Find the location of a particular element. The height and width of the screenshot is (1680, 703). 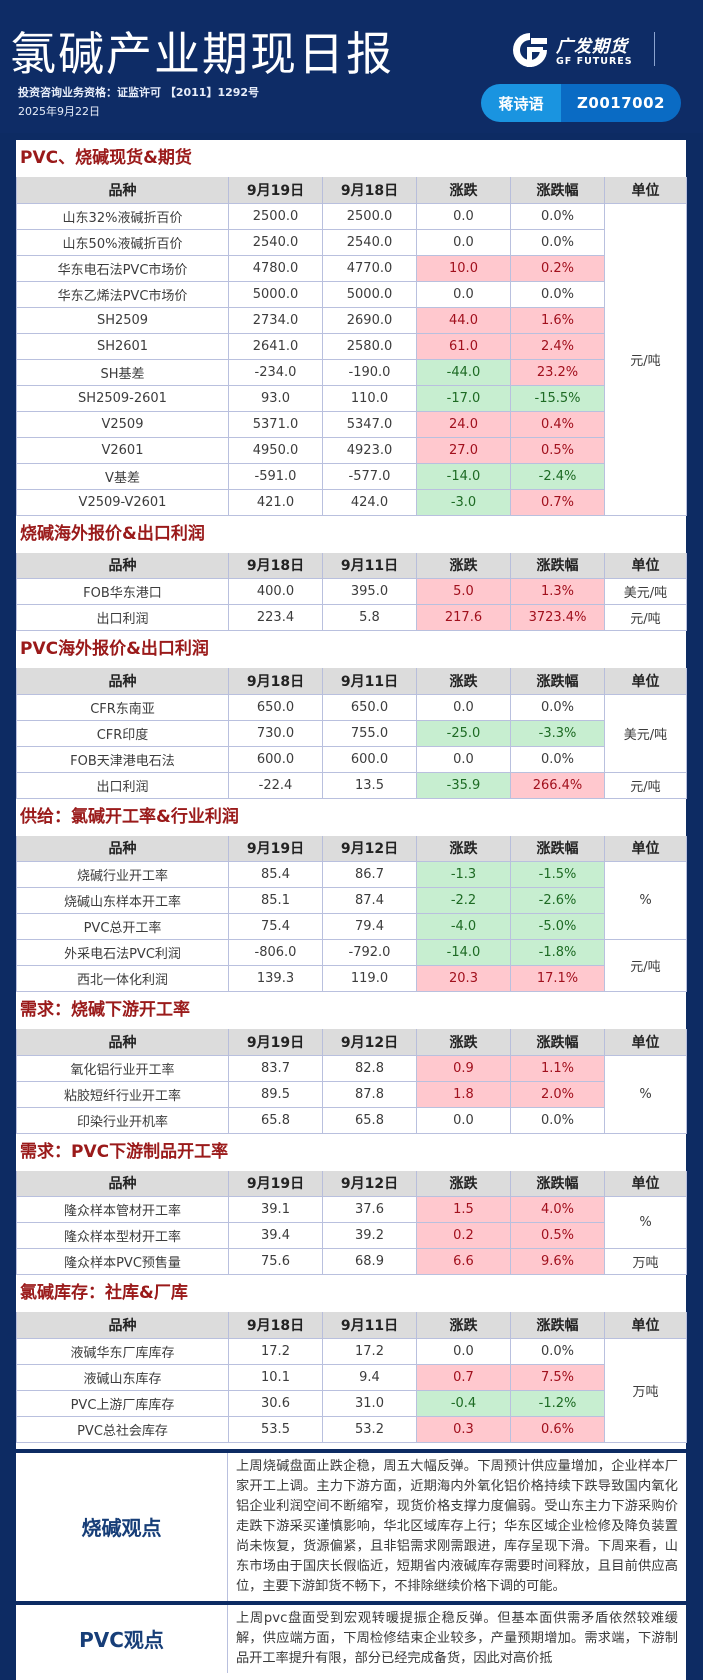

table-row: CFR印度 730.0 755.0 -25.0 -3.3% is located at coordinates (351, 733).